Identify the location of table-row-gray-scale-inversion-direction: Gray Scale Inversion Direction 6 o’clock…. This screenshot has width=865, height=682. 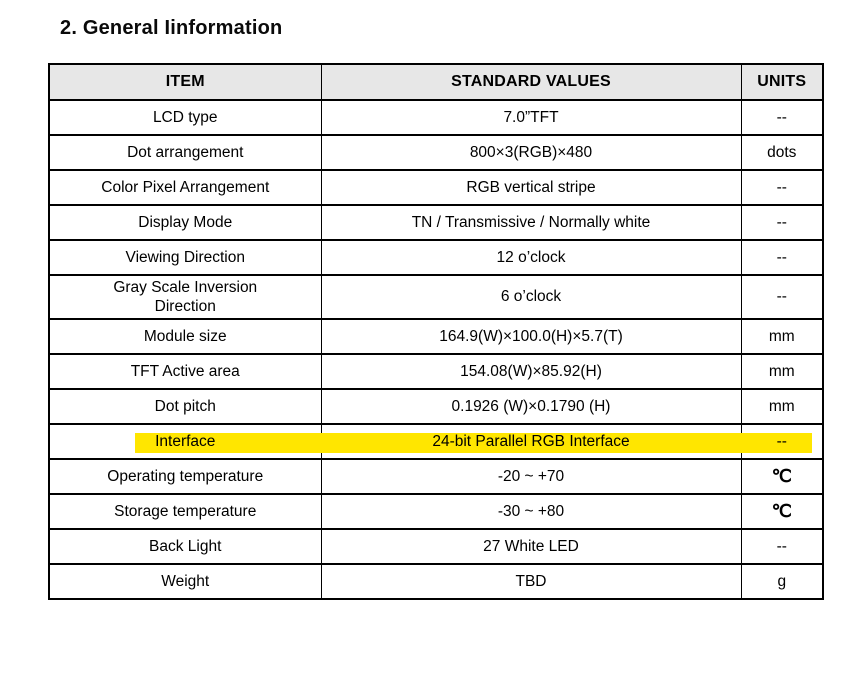
(436, 297).